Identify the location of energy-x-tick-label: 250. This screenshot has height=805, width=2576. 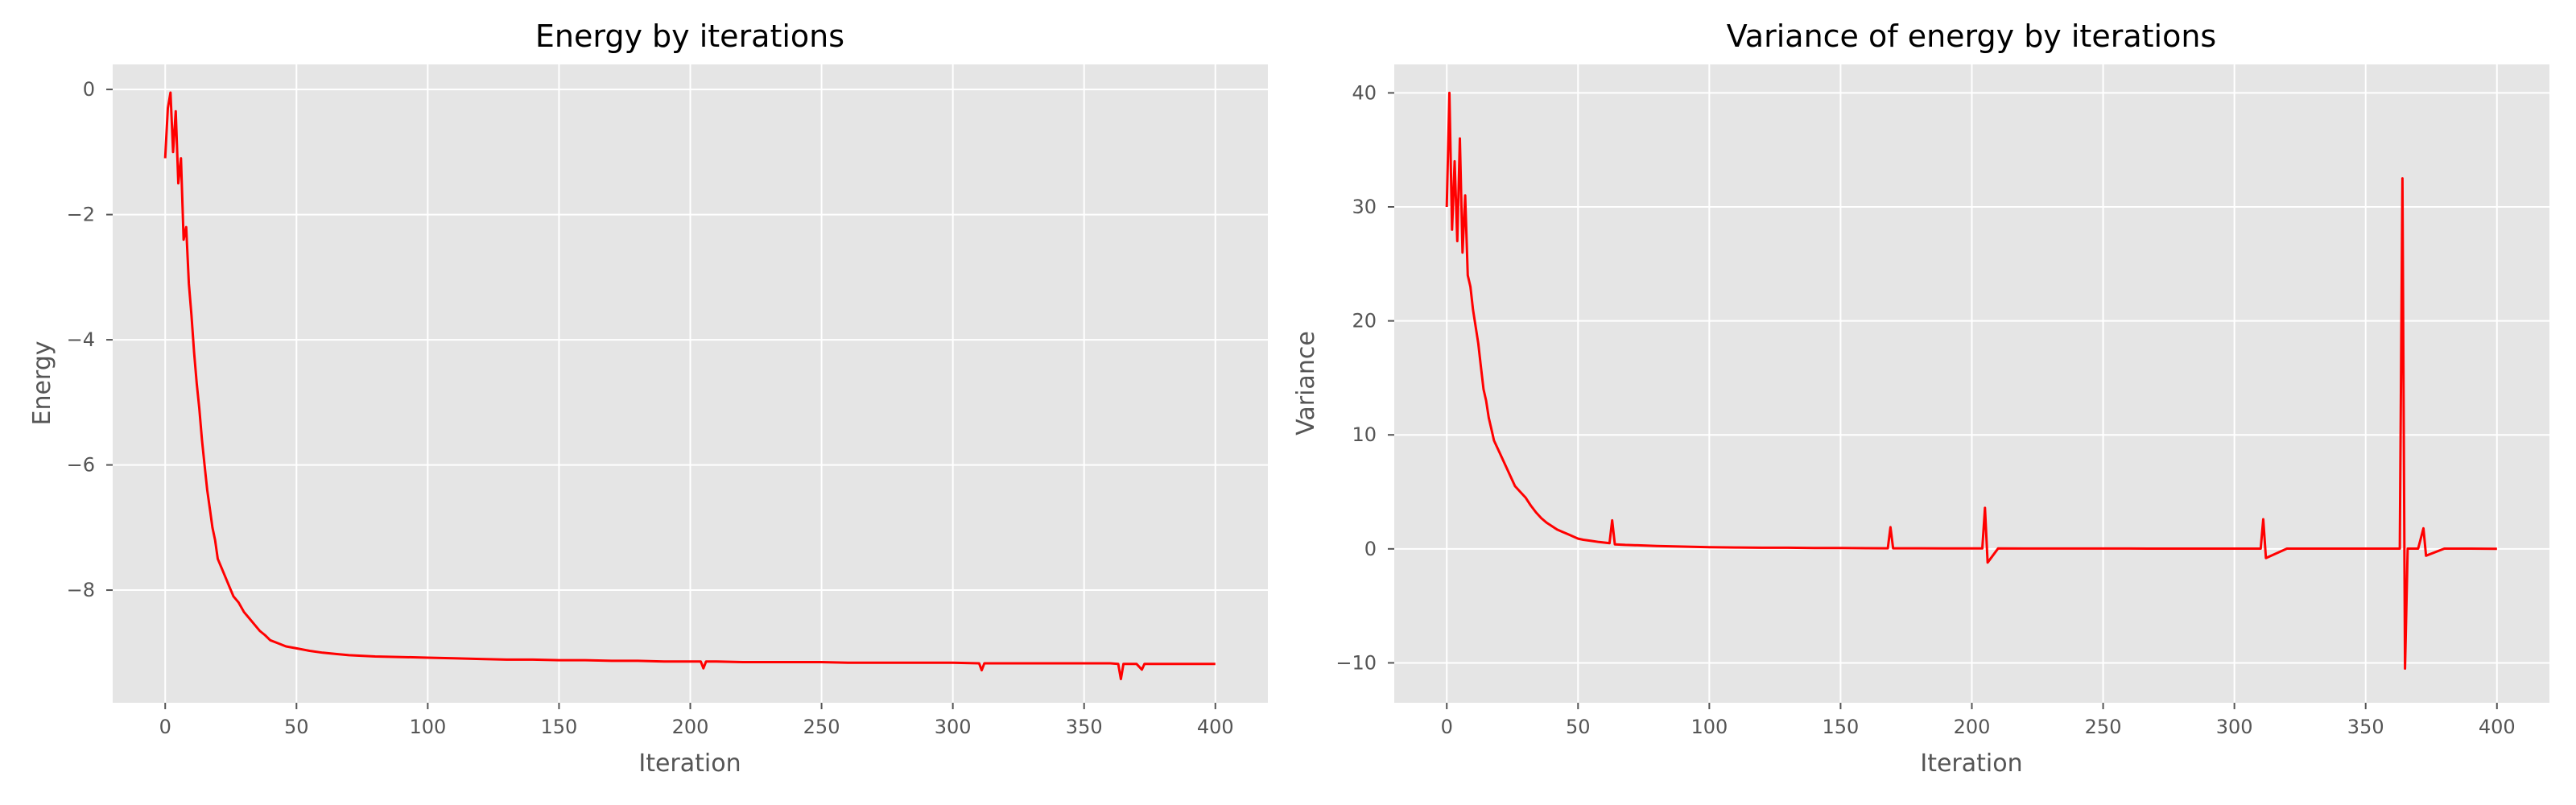
(821, 727).